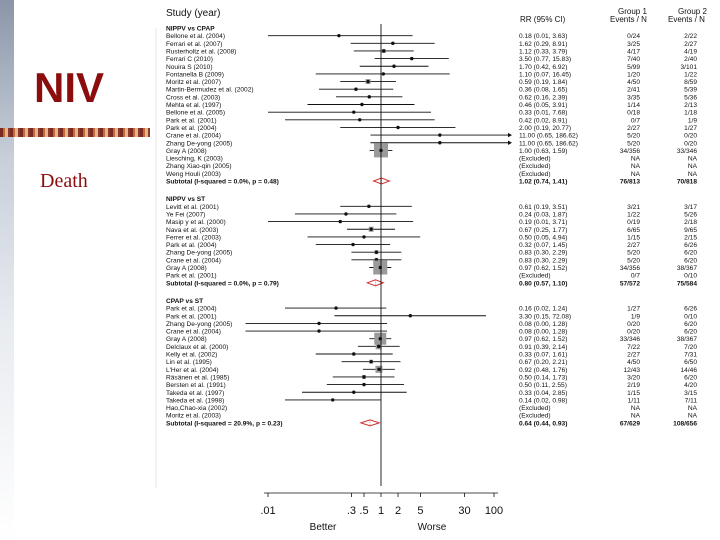 Image resolution: width=720 pixels, height=540 pixels. What do you see at coordinates (192, 370) in the screenshot?
I see `study-label: L'Her et al. (2004)` at bounding box center [192, 370].